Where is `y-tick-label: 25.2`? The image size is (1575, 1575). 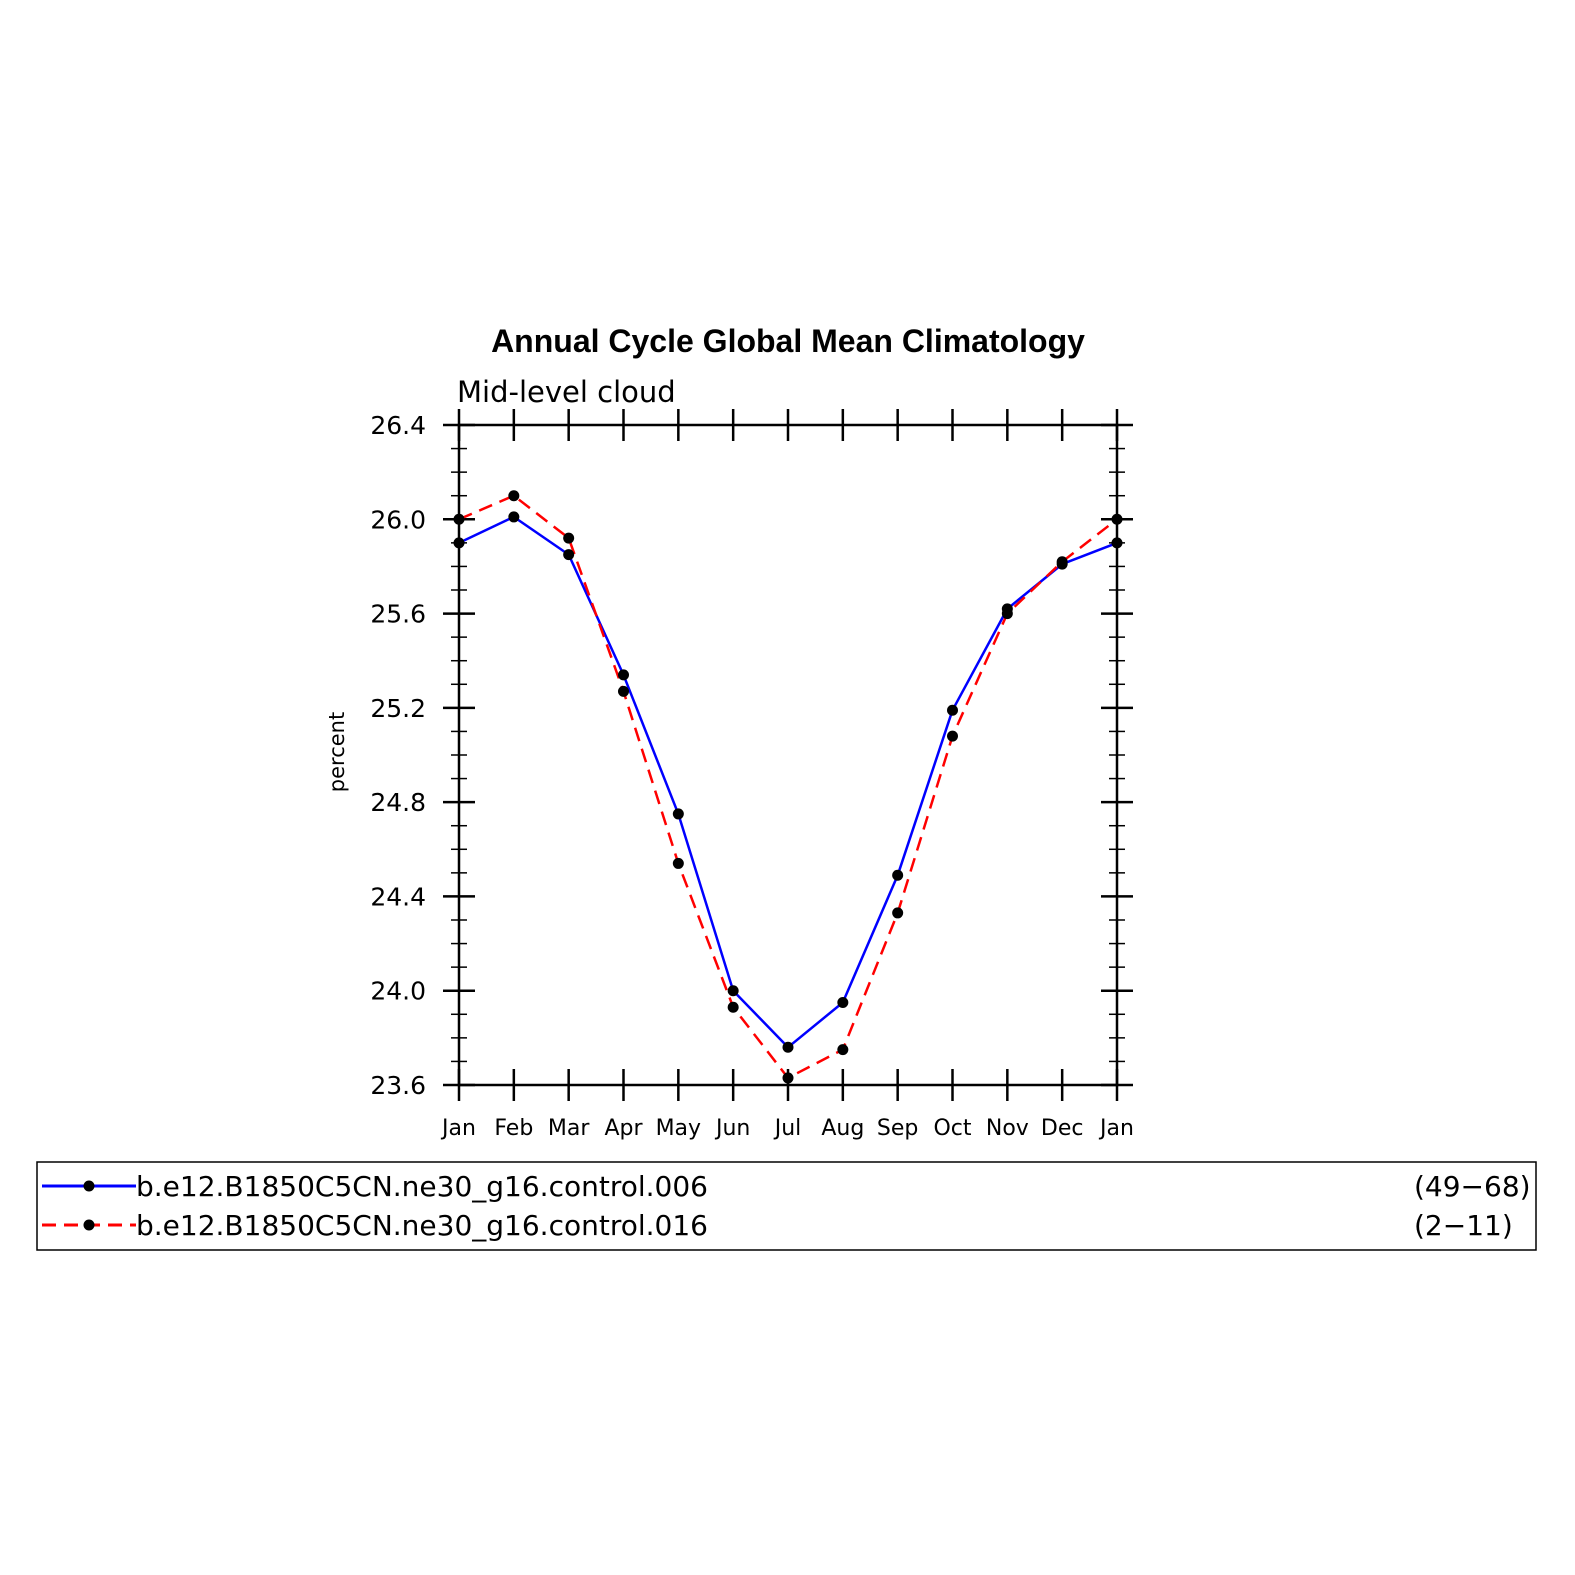 y-tick-label: 25.2 is located at coordinates (398, 708).